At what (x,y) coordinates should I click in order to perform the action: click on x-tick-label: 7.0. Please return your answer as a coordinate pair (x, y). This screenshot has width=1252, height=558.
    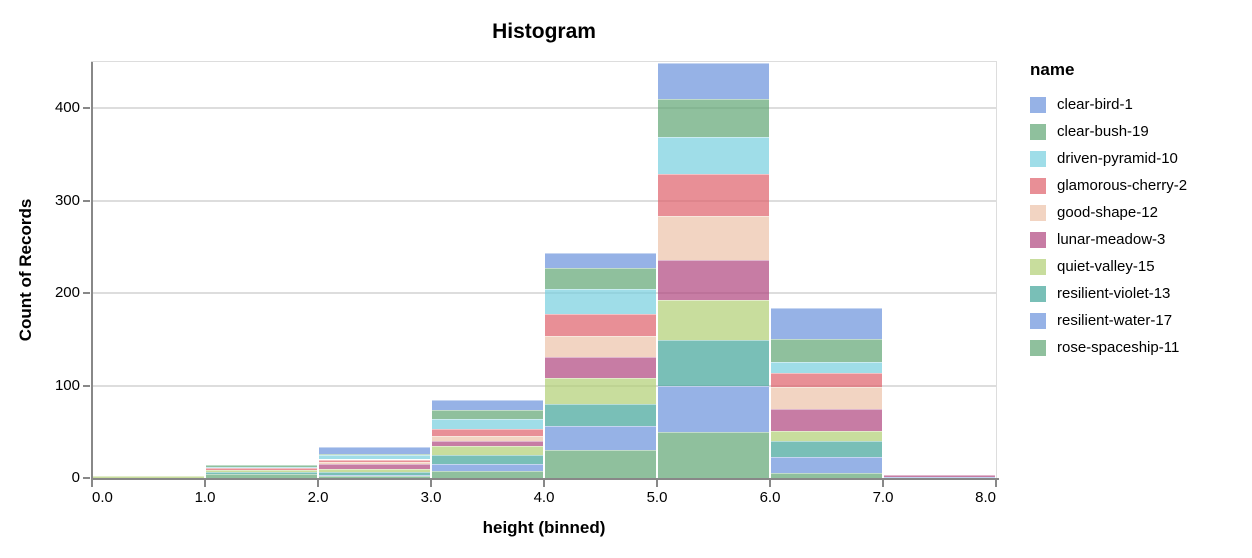
    Looking at the image, I should click on (883, 497).